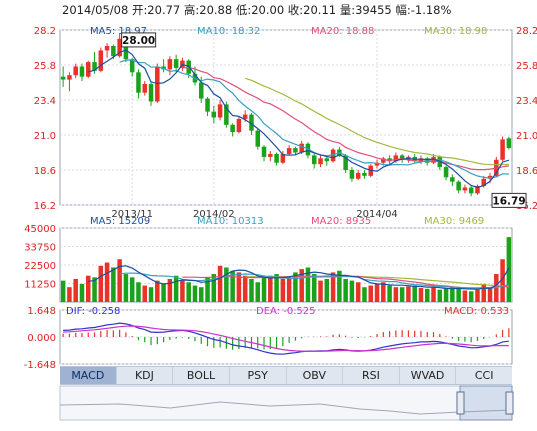  What do you see at coordinates (45, 206) in the screenshot?
I see `price-tick-left: 16.2` at bounding box center [45, 206].